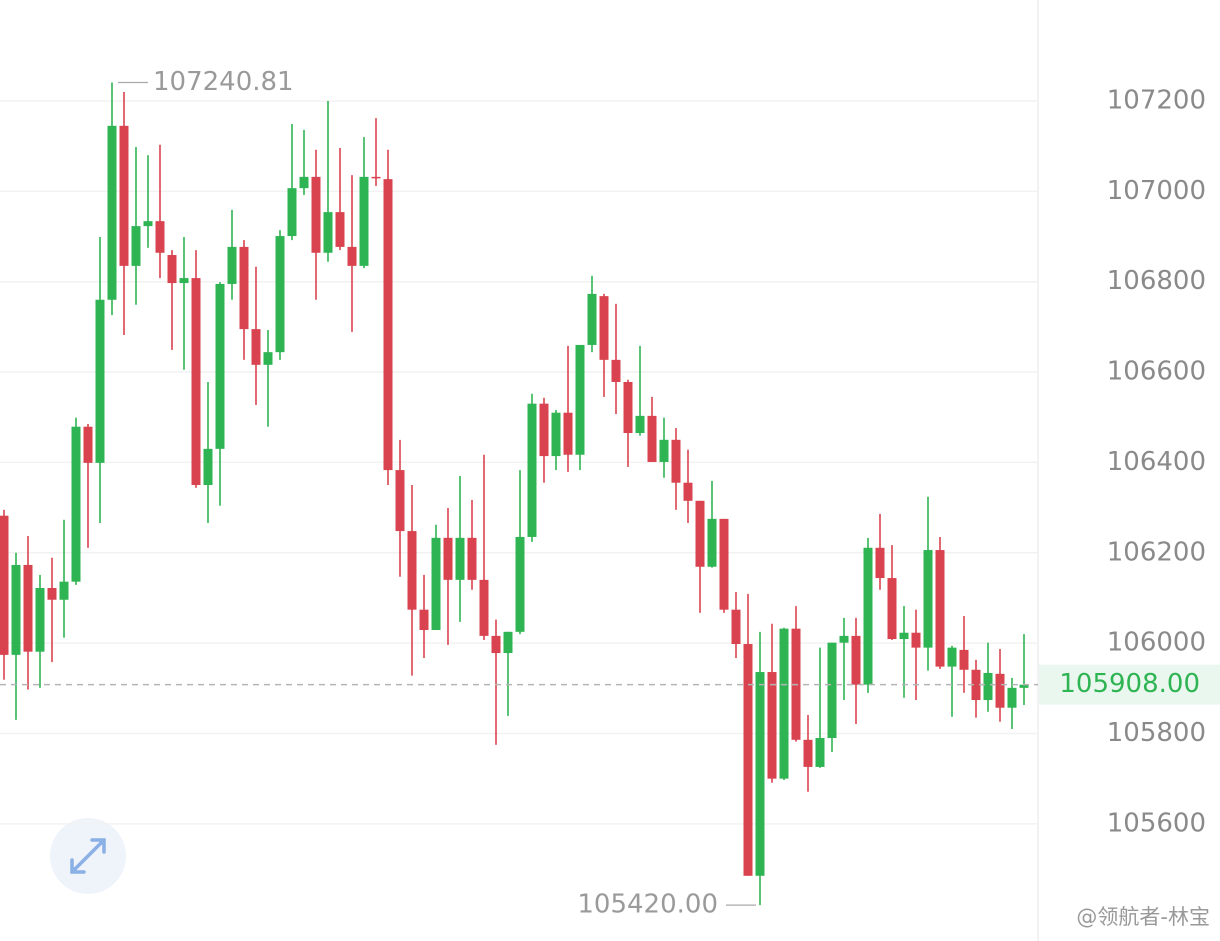 This screenshot has height=941, width=1220. What do you see at coordinates (1156, 643) in the screenshot?
I see `y-tick-label: 106000` at bounding box center [1156, 643].